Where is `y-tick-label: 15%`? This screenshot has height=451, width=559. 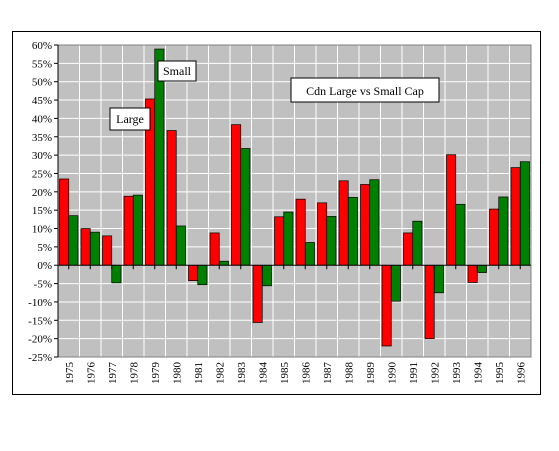
y-tick-label: 15% is located at coordinates (42, 211).